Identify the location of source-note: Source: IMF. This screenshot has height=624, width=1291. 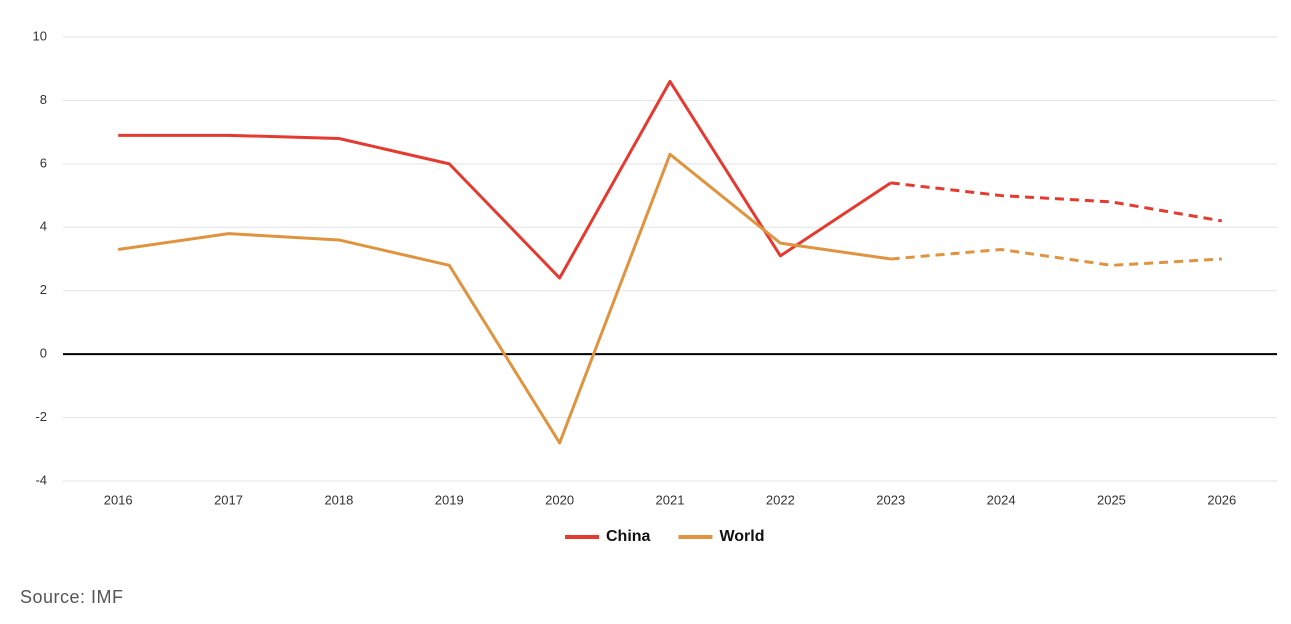
(72, 597).